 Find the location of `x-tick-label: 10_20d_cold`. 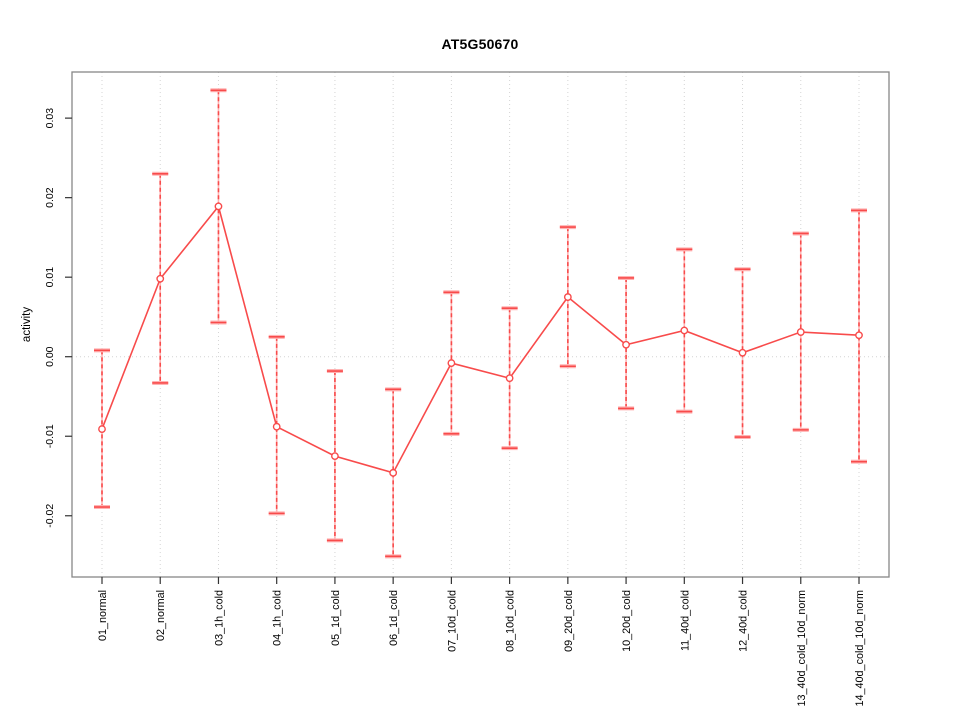

x-tick-label: 10_20d_cold is located at coordinates (627, 621).